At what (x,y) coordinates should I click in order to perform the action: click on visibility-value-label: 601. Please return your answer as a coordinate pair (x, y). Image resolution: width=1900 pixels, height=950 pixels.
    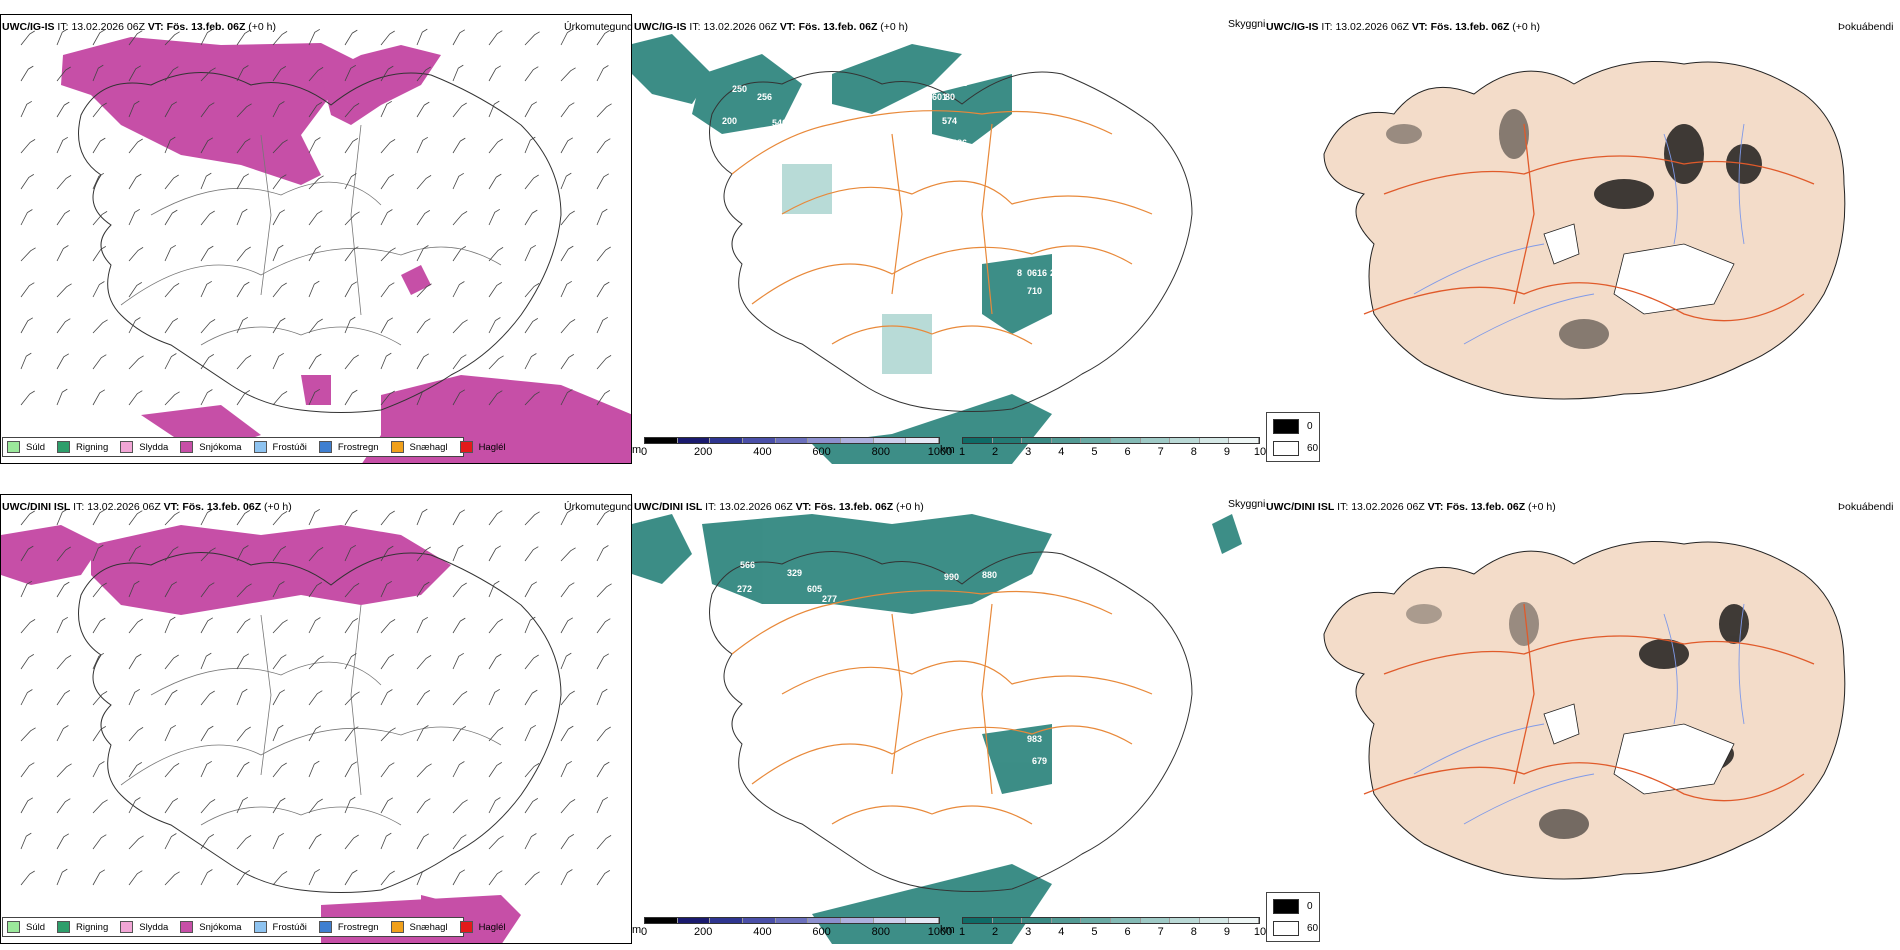
    Looking at the image, I should click on (939, 97).